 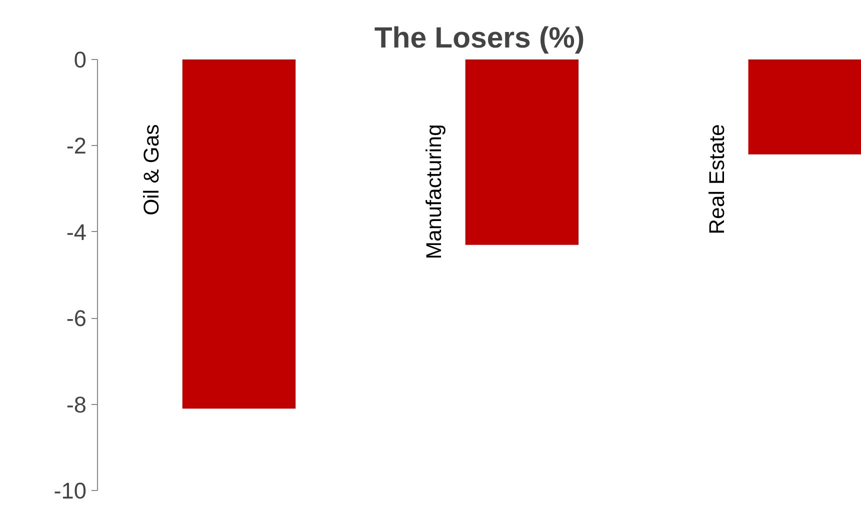 I want to click on y-tick-label: -2, so click(x=76, y=145).